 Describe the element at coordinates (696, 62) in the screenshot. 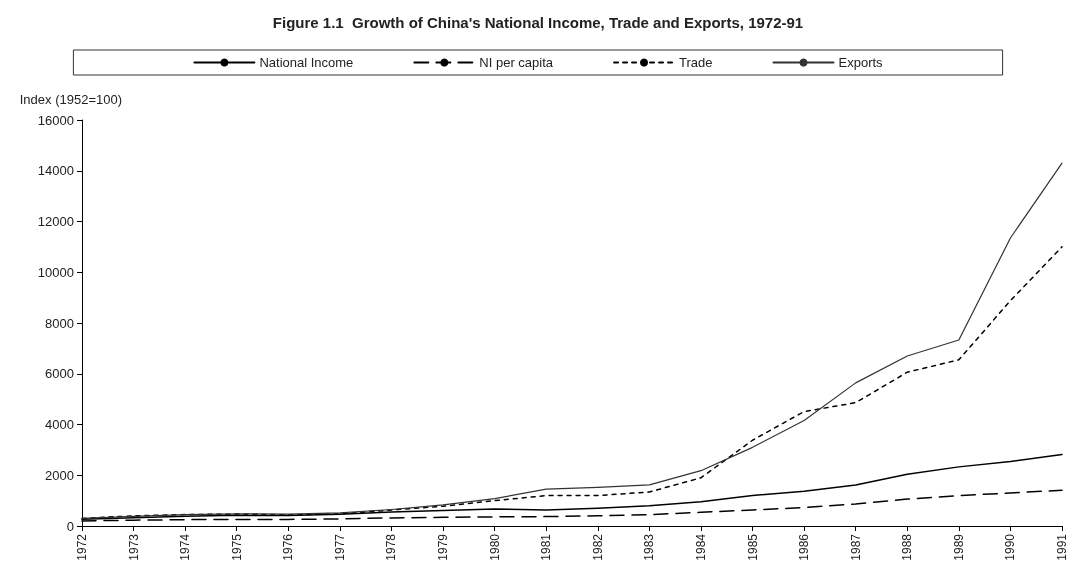

I see `legend-label: Trade` at that location.